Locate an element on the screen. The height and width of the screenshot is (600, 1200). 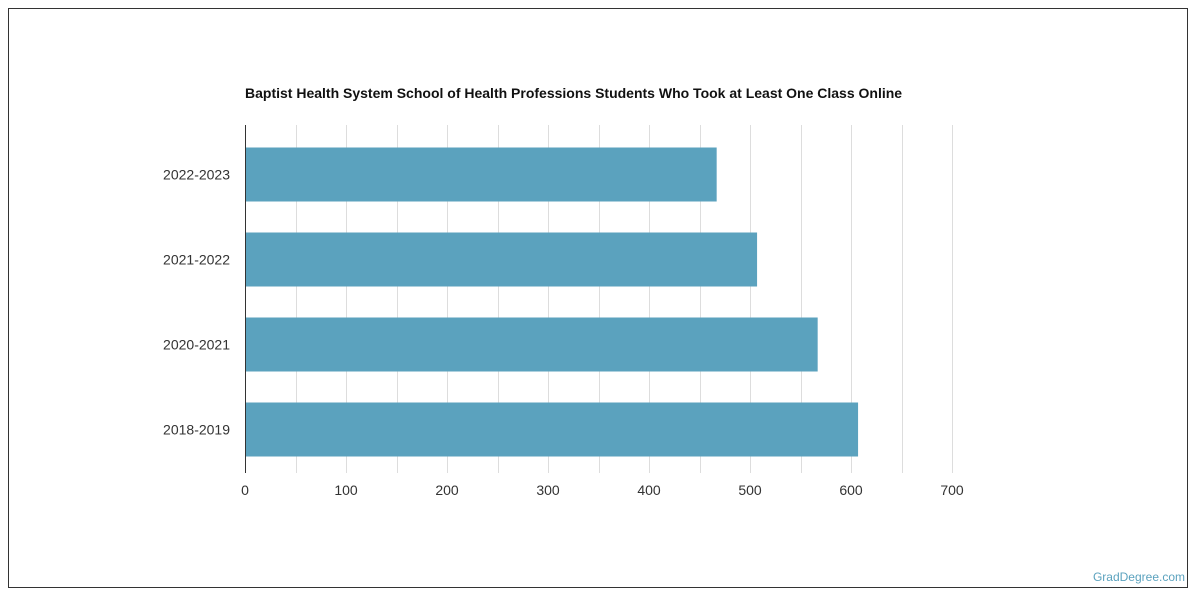
x-tick-label: 600 is located at coordinates (851, 490).